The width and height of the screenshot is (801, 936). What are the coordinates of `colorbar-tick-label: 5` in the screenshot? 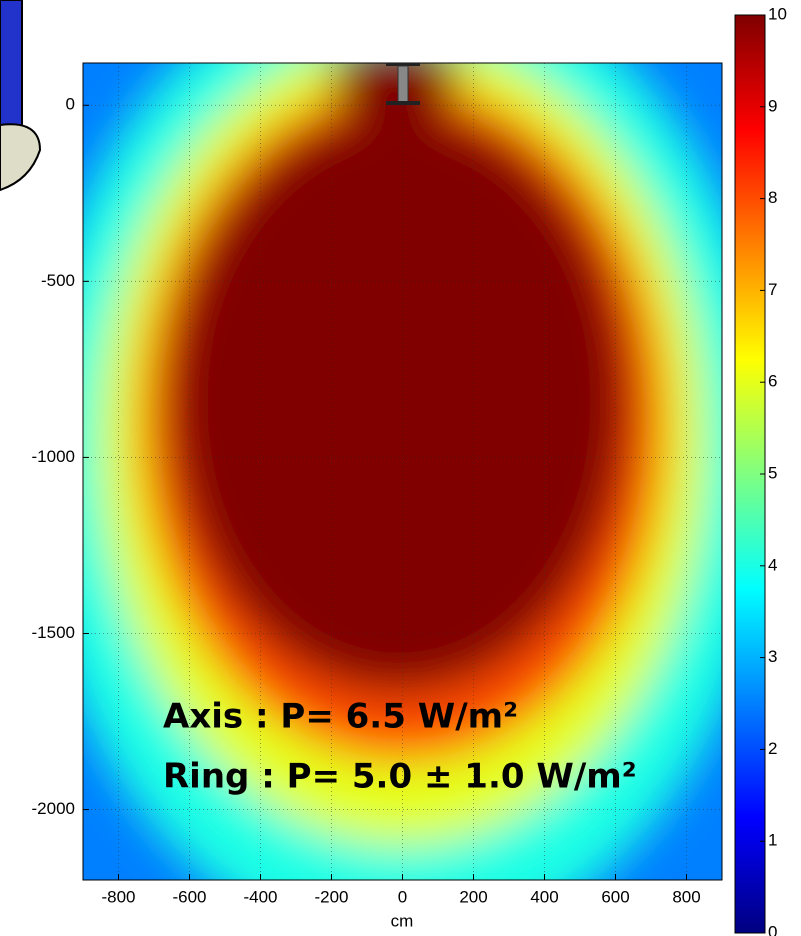 It's located at (772, 472).